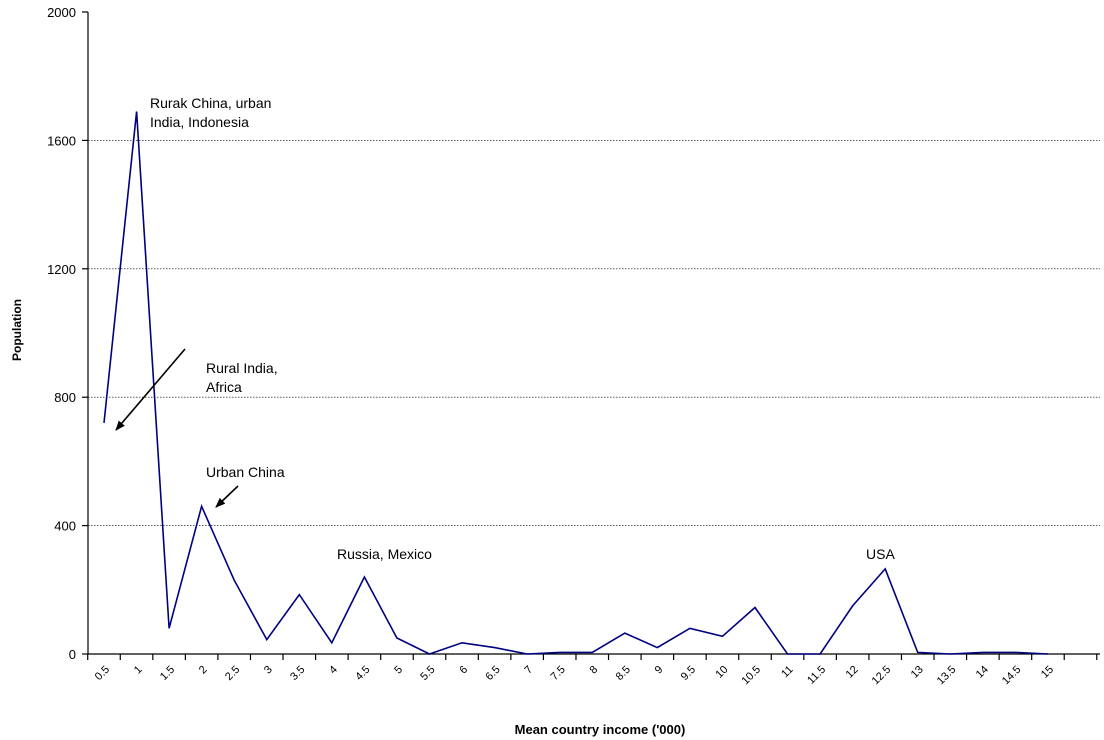 This screenshot has width=1104, height=740. I want to click on x-tick-label: 14, so click(982, 672).